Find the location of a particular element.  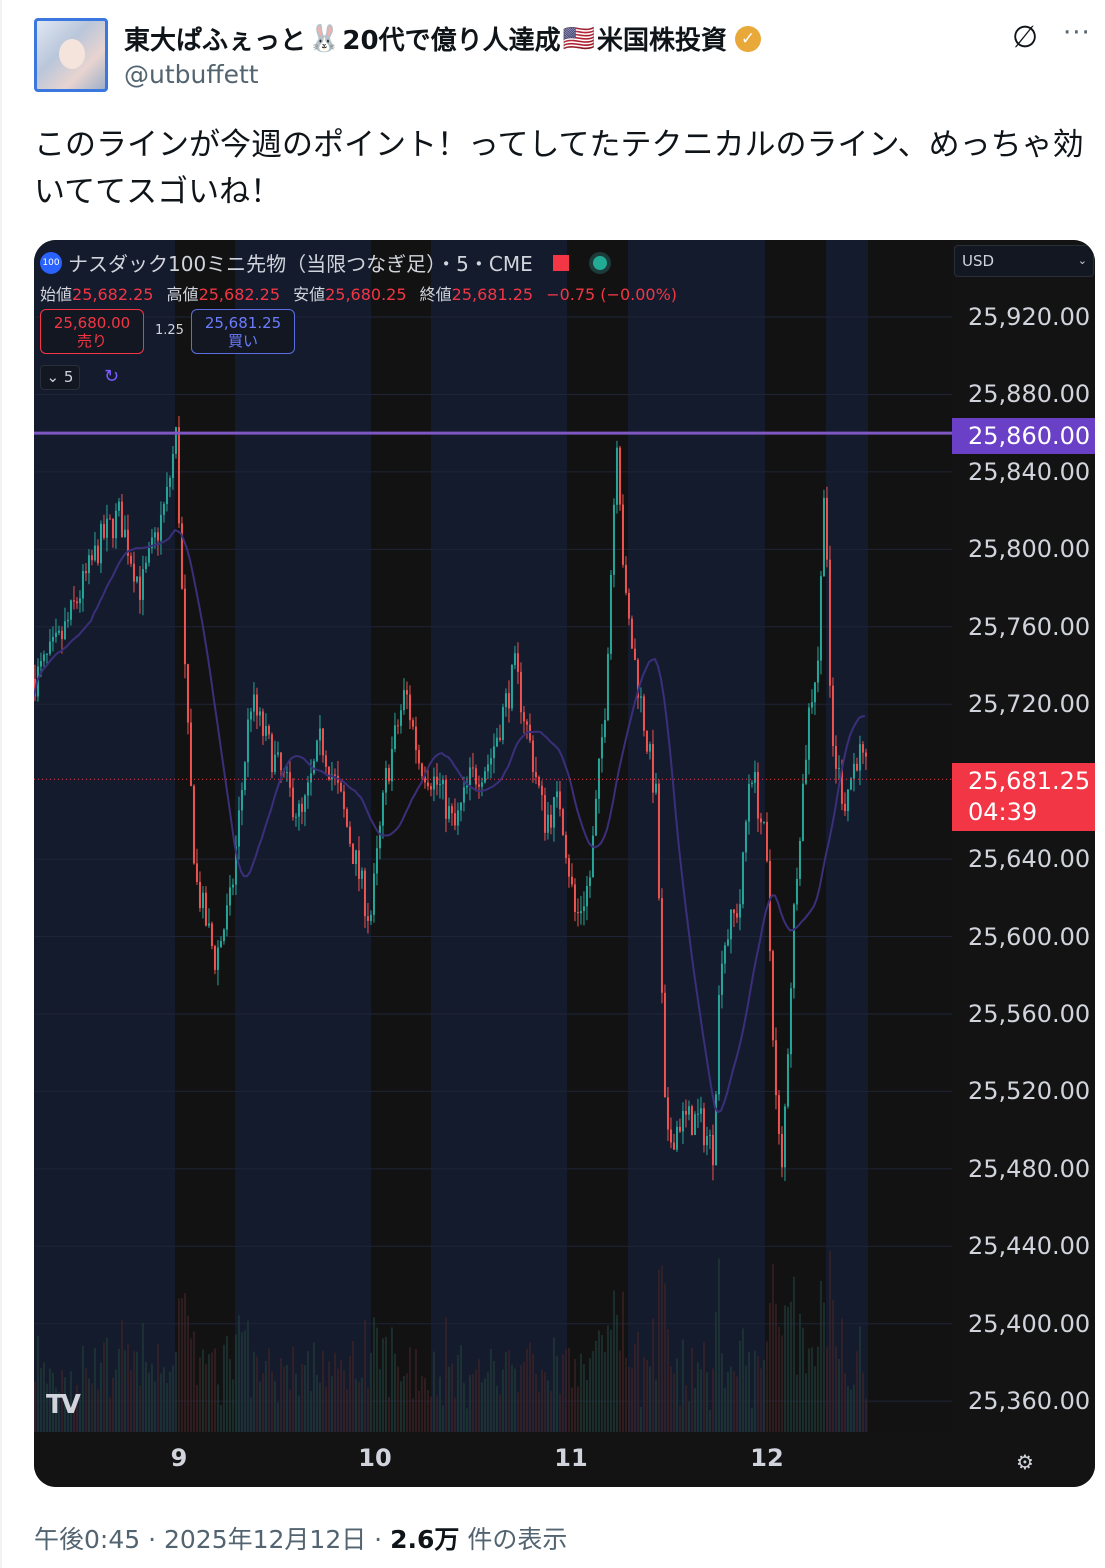

chart-title: 100 ナスダック100ミニ先物（当限つなぎ足）・5・CME is located at coordinates (323, 262).